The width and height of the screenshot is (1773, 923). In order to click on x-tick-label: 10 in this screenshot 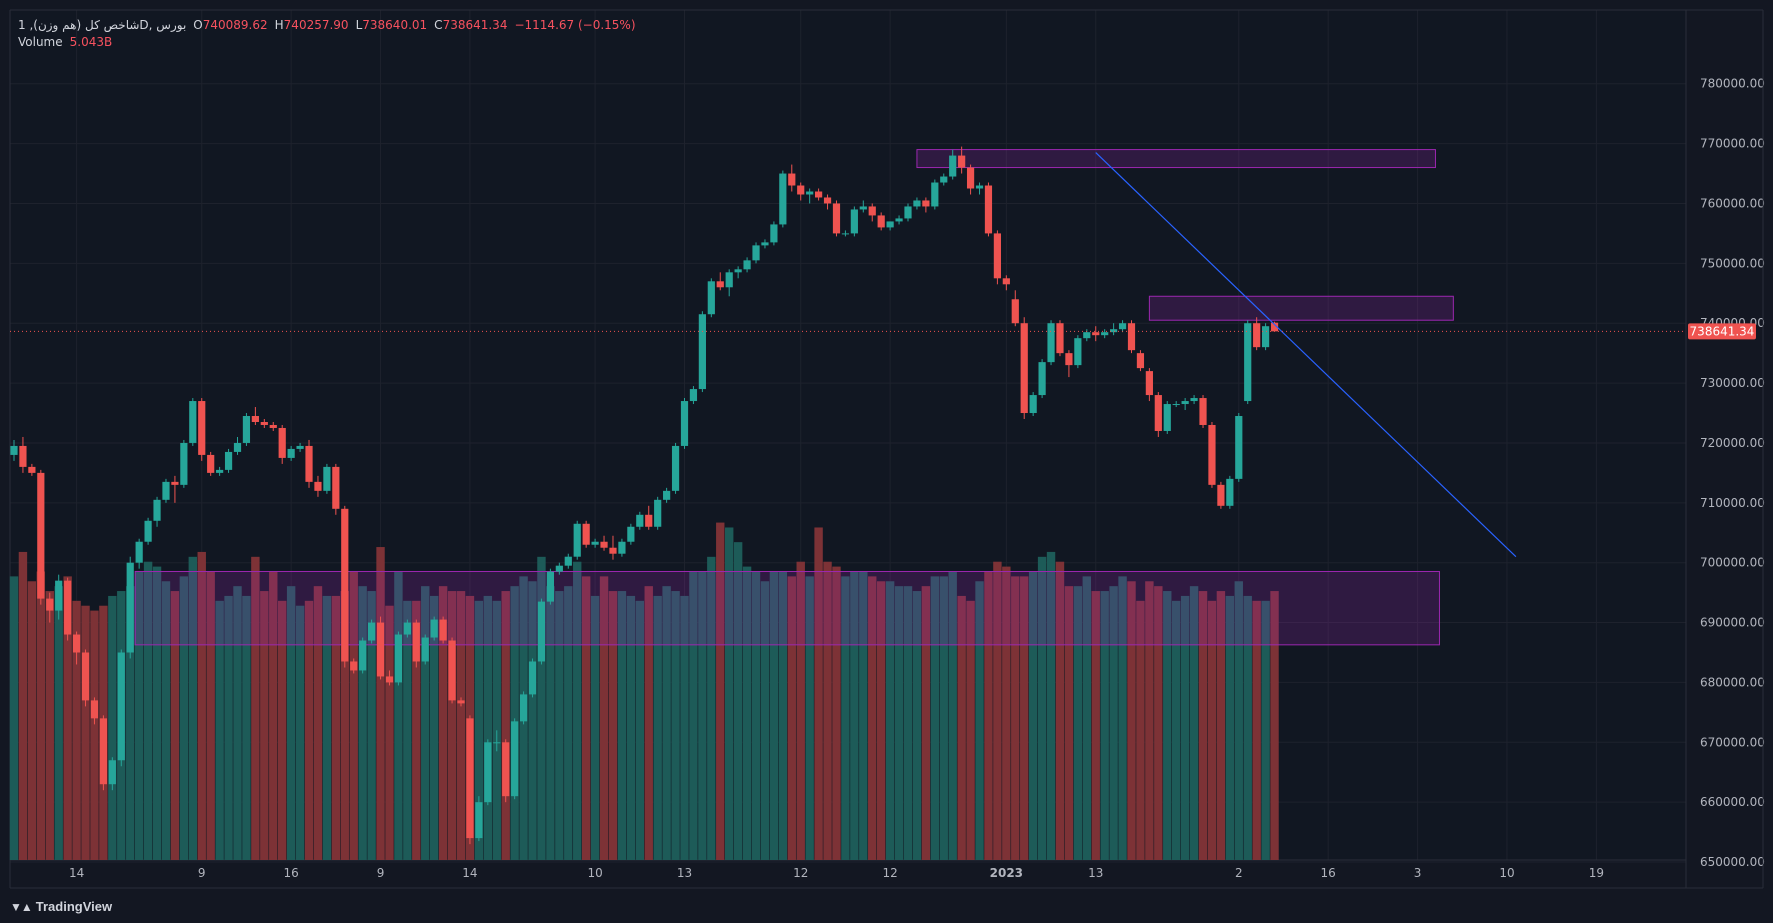, I will do `click(594, 873)`.